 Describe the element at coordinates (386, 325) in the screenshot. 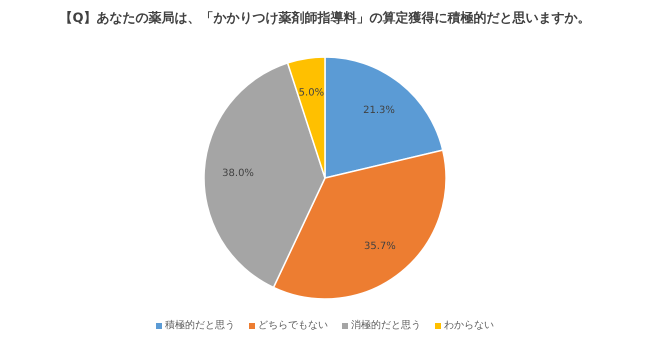

I see `legend-label: 消極的だと思う` at that location.